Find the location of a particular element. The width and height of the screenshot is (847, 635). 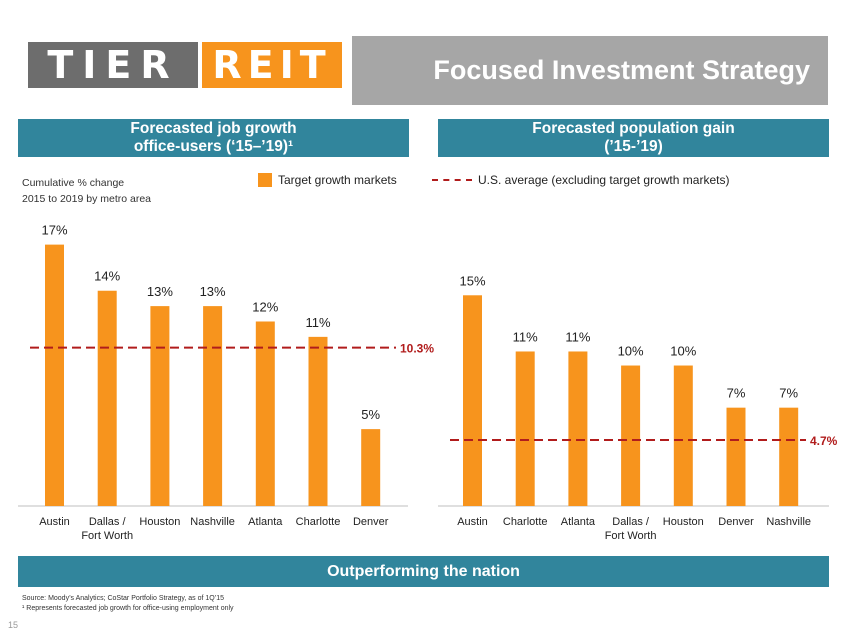

left-header-line1: Forecasted job growth is located at coordinates (213, 128).